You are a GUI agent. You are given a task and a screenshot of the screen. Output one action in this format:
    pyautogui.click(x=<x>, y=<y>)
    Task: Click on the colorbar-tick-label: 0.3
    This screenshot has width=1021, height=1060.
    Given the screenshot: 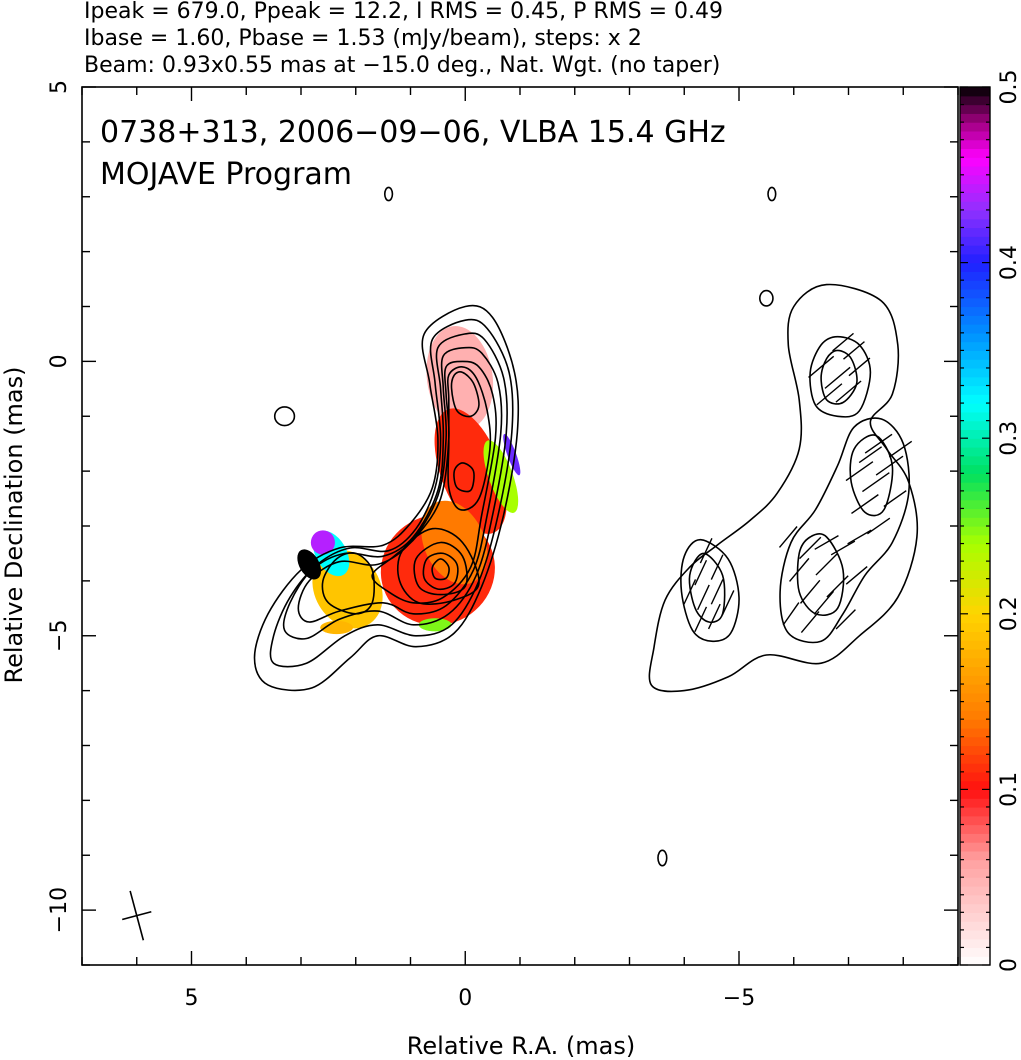 What is the action you would take?
    pyautogui.click(x=1009, y=438)
    